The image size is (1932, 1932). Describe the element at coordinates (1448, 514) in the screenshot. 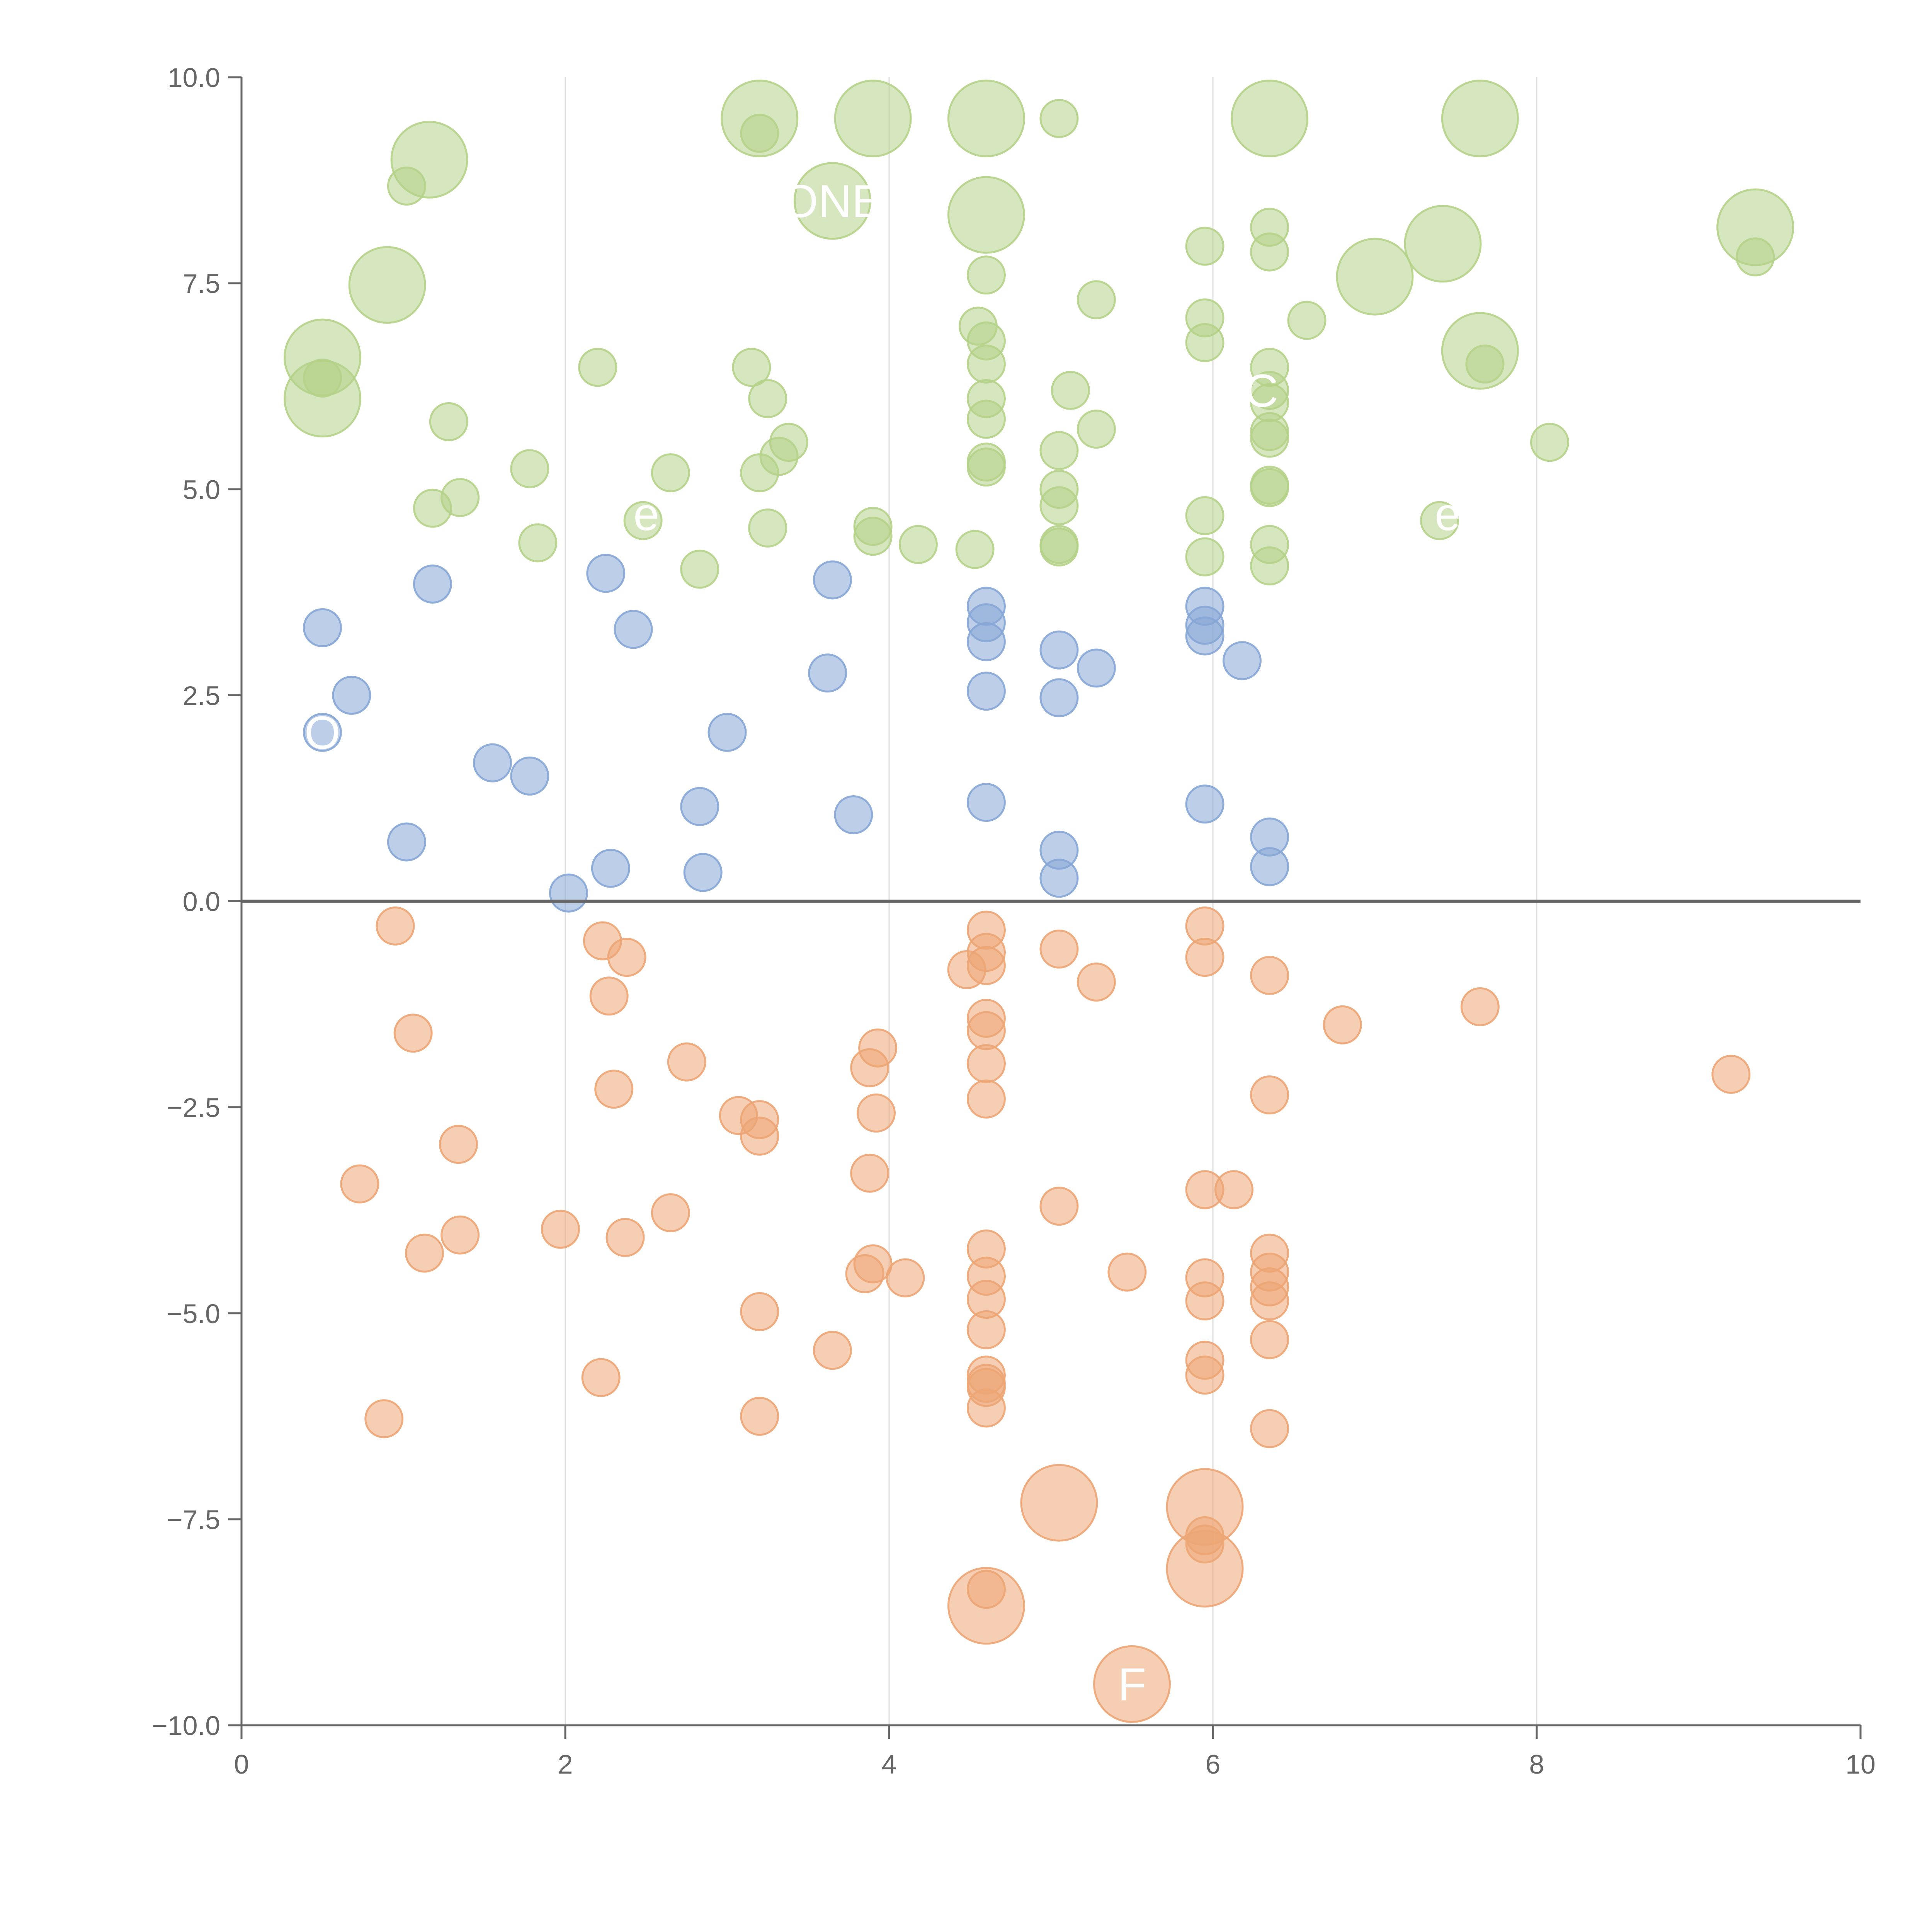

I see `bubble-label-5: e` at that location.